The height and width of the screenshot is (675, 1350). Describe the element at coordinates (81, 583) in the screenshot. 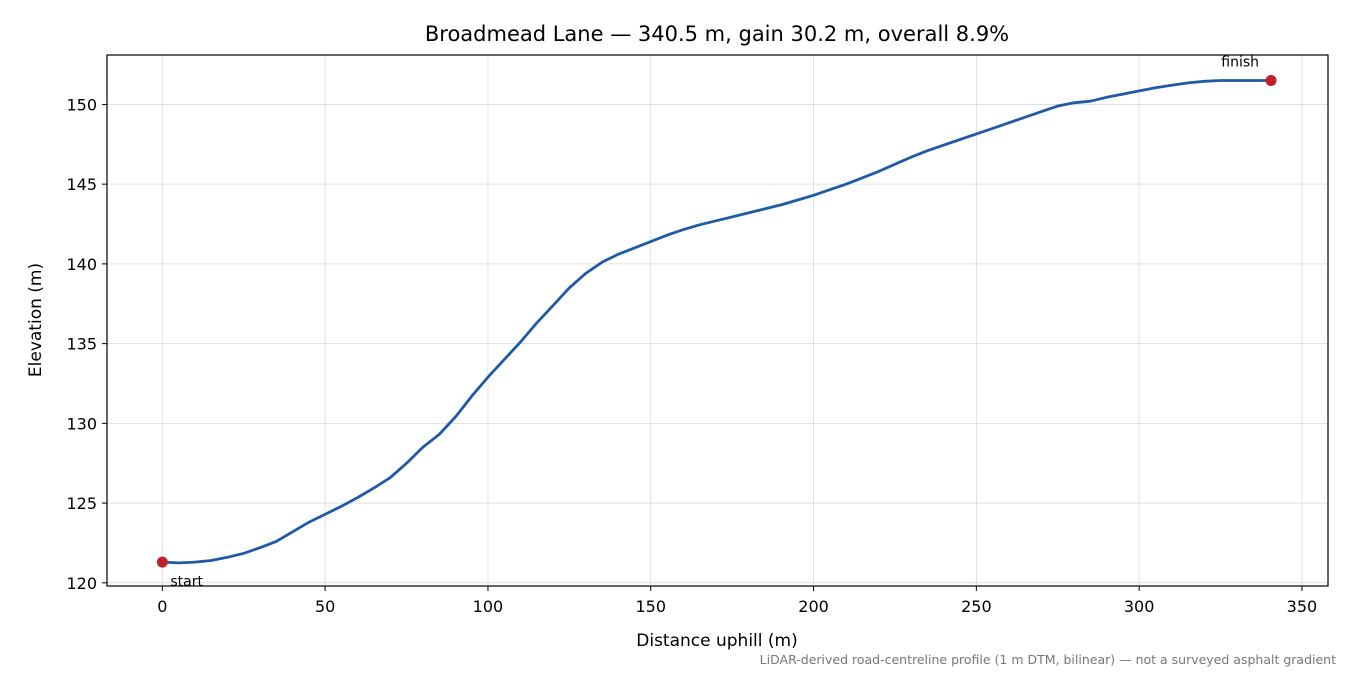

I see `y-tick-label: 120` at that location.